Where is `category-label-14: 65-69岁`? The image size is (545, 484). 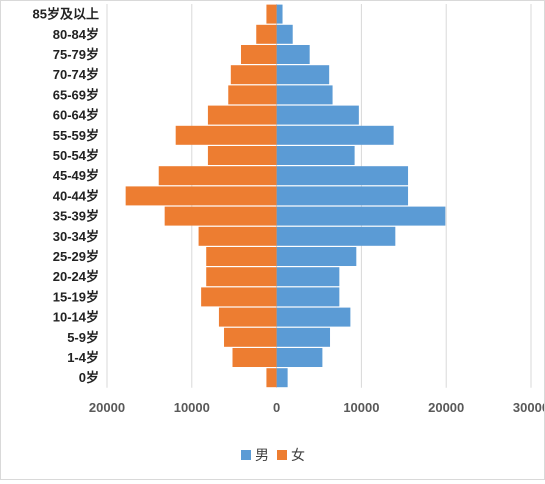 category-label-14: 65-69岁 is located at coordinates (76, 94).